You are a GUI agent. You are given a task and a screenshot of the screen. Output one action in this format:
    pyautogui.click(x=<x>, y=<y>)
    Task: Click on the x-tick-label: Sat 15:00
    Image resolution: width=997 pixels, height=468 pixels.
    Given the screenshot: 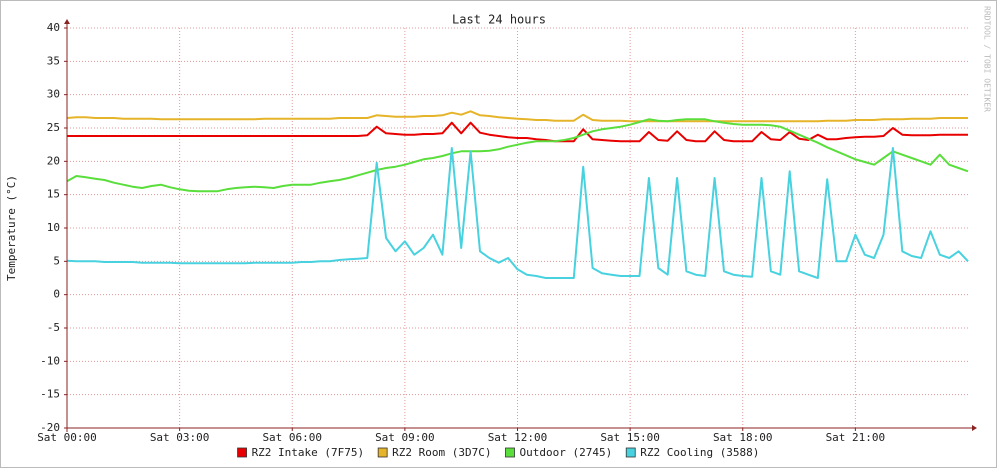 What is the action you would take?
    pyautogui.click(x=630, y=437)
    